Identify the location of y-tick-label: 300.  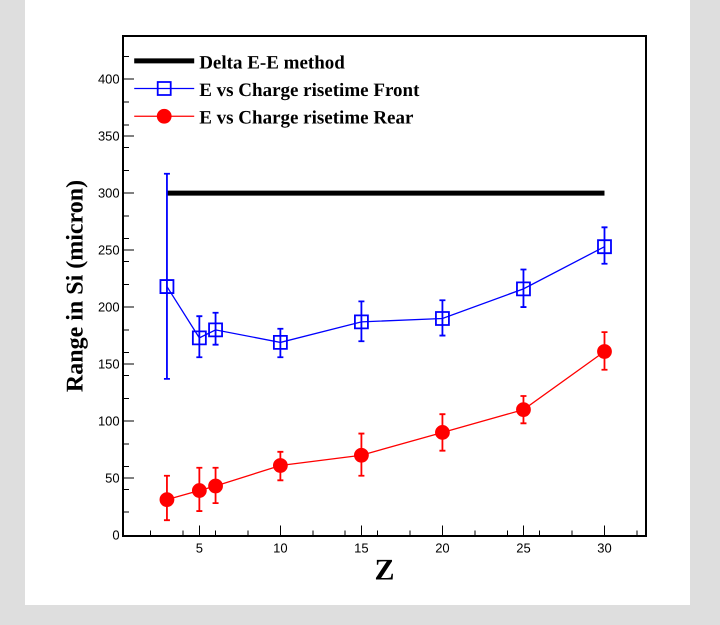
(109, 193).